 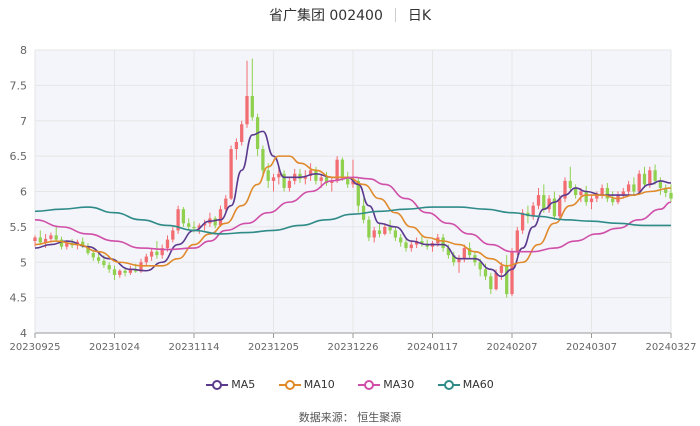 What do you see at coordinates (353, 347) in the screenshot?
I see `x-tick-label: 20231226` at bounding box center [353, 347].